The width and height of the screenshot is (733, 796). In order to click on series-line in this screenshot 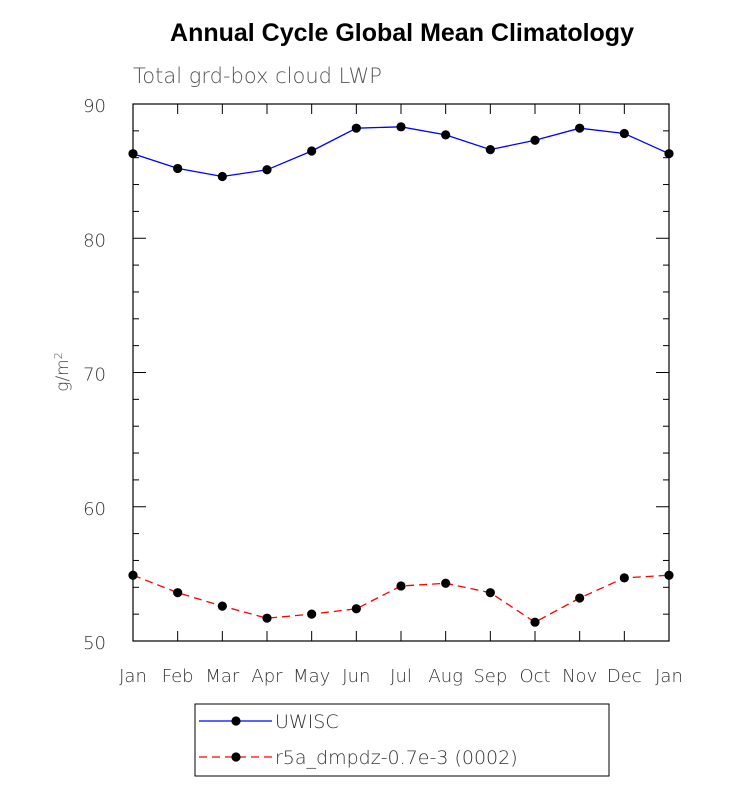, I will do `click(401, 152)`.